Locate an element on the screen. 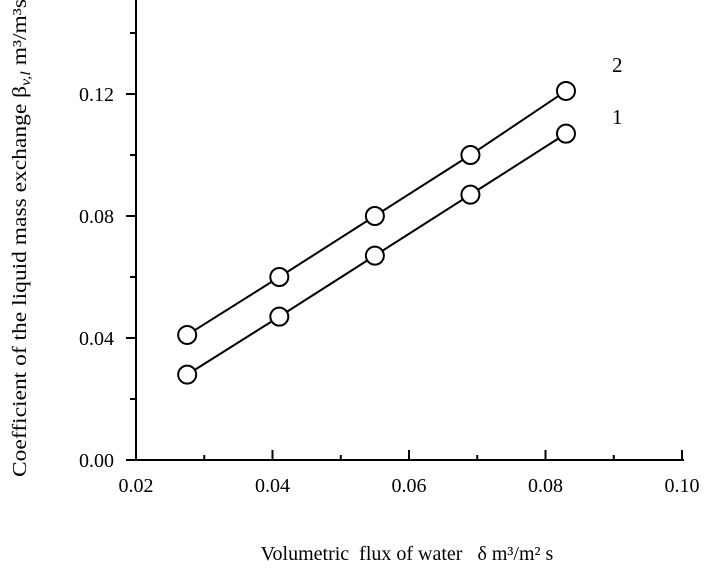  x-axis-title: Volumetric flux of water δ m³/m² s is located at coordinates (407, 554).